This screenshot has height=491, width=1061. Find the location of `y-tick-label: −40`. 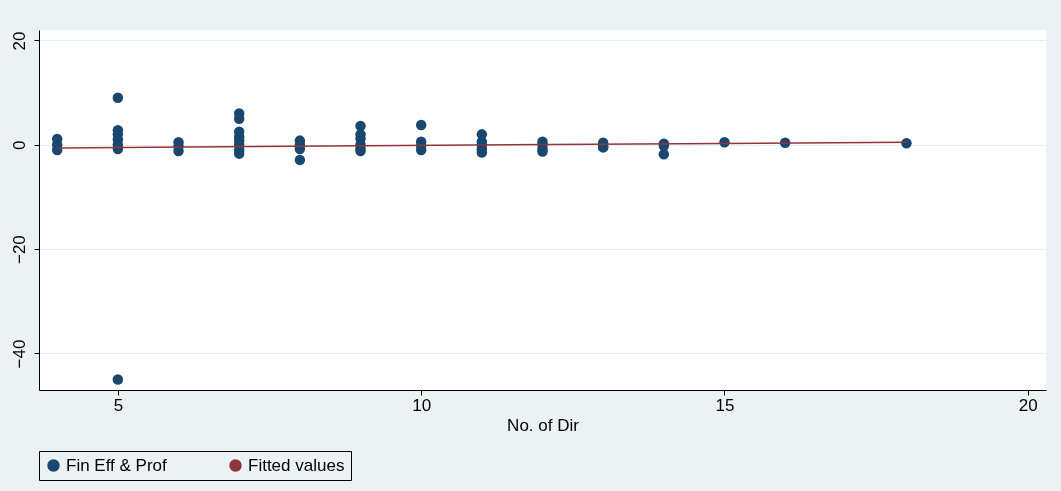

y-tick-label: −40 is located at coordinates (19, 354).